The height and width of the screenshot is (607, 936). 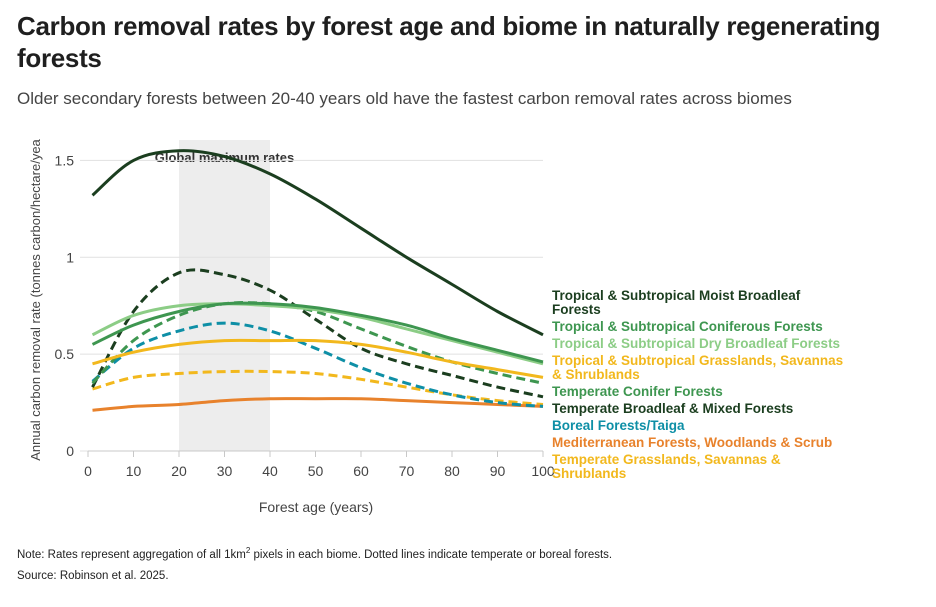 I want to click on series-label: Temperate Grasslands, Savannas &, so click(x=666, y=459).